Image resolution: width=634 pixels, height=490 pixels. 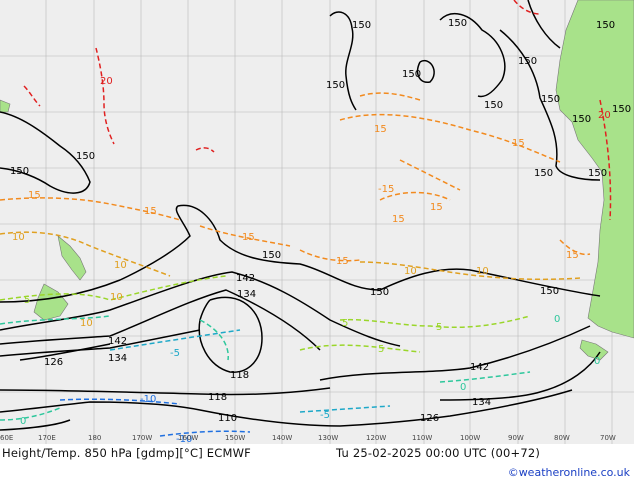 What do you see at coordinates (608, 438) in the screenshot?
I see `lon-label: 70W` at bounding box center [608, 438].